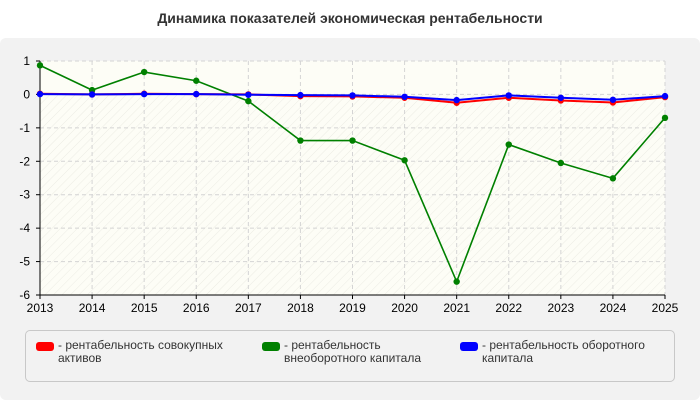 The image size is (700, 400). Describe the element at coordinates (300, 308) in the screenshot. I see `x-tick-label: 2018` at that location.